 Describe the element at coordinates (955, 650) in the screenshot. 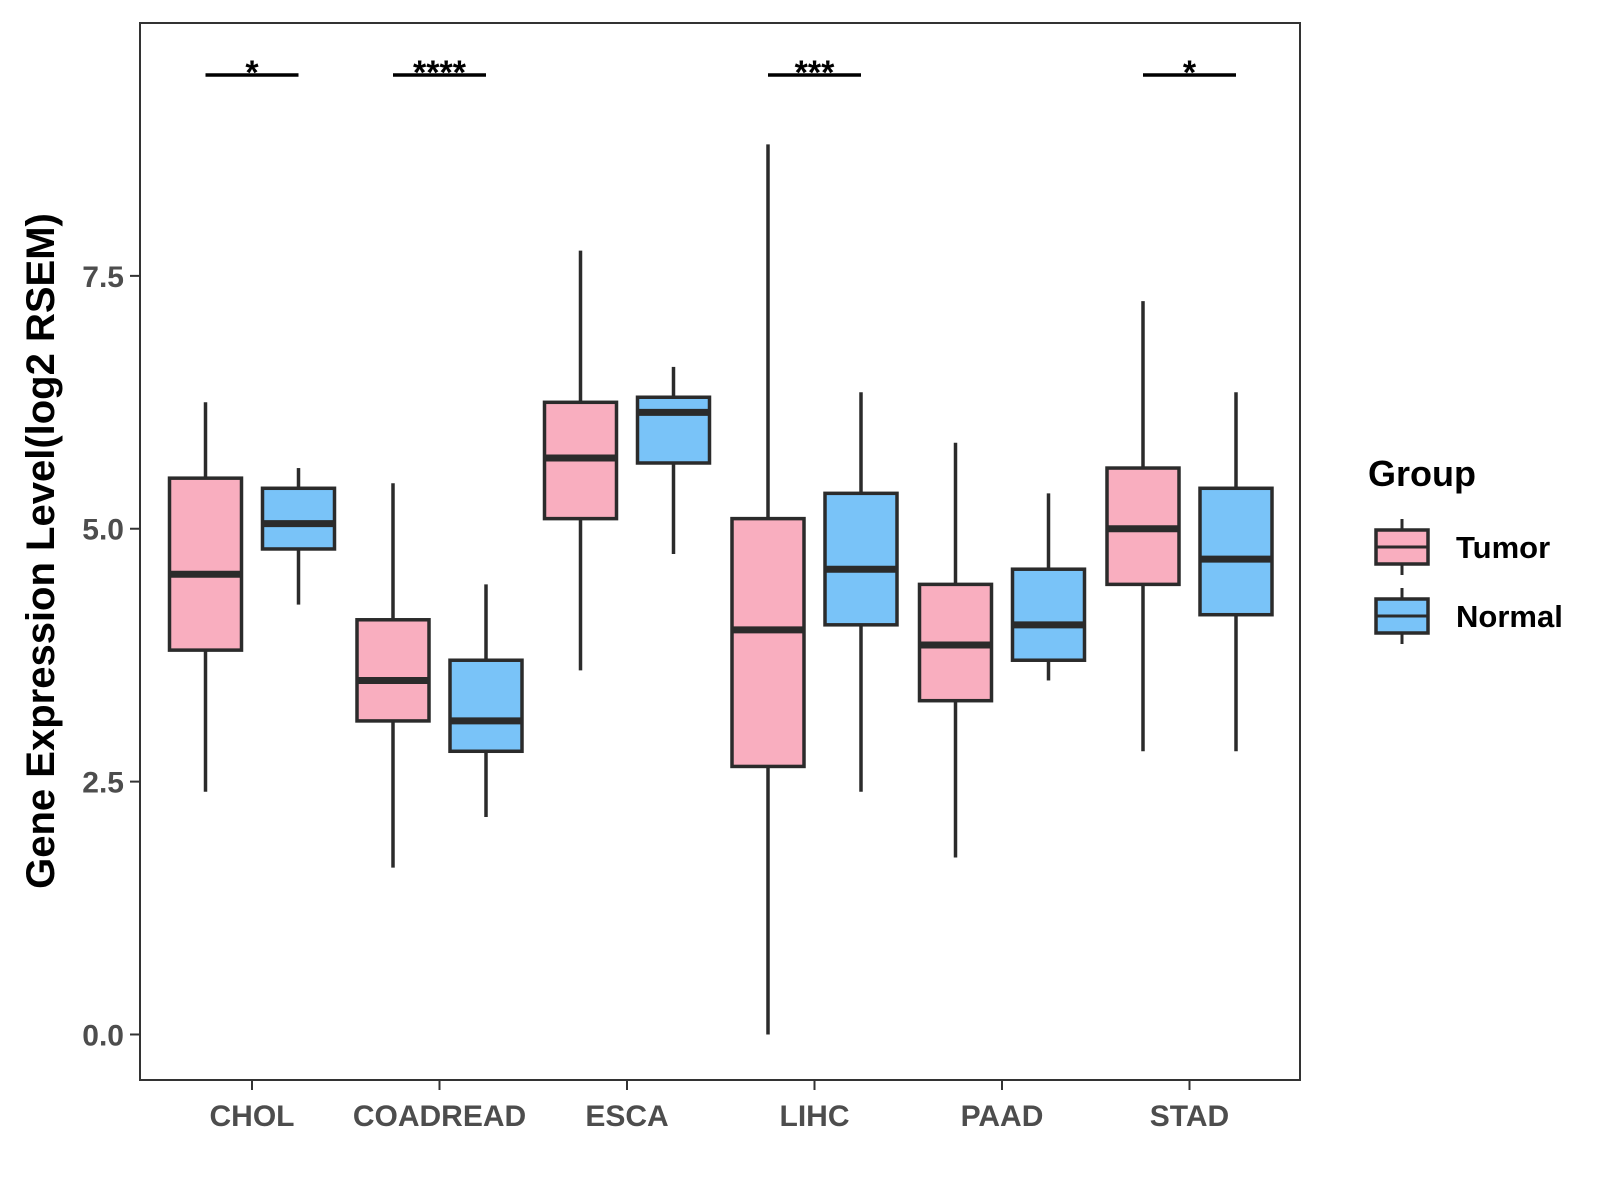

I see `box-tumor-paad` at that location.